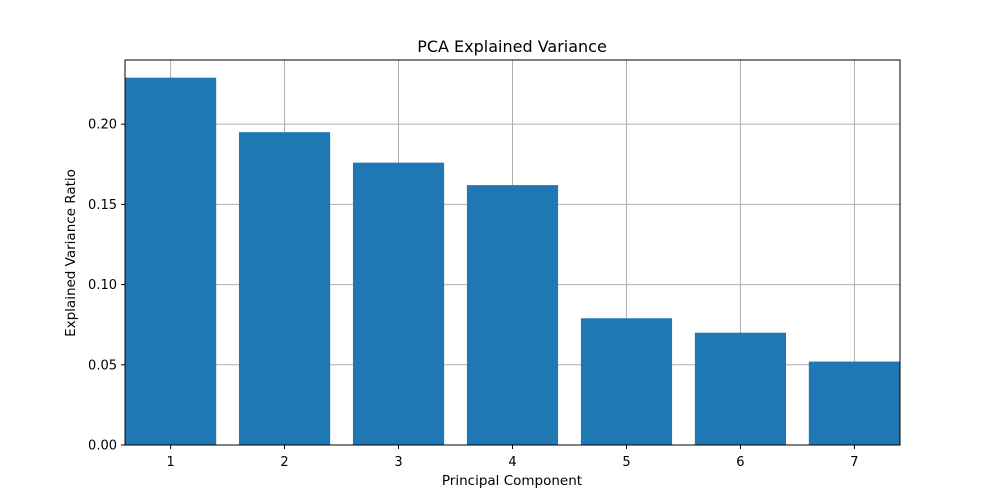 The width and height of the screenshot is (1000, 500). Describe the element at coordinates (740, 462) in the screenshot. I see `x-tick-label: 6` at that location.